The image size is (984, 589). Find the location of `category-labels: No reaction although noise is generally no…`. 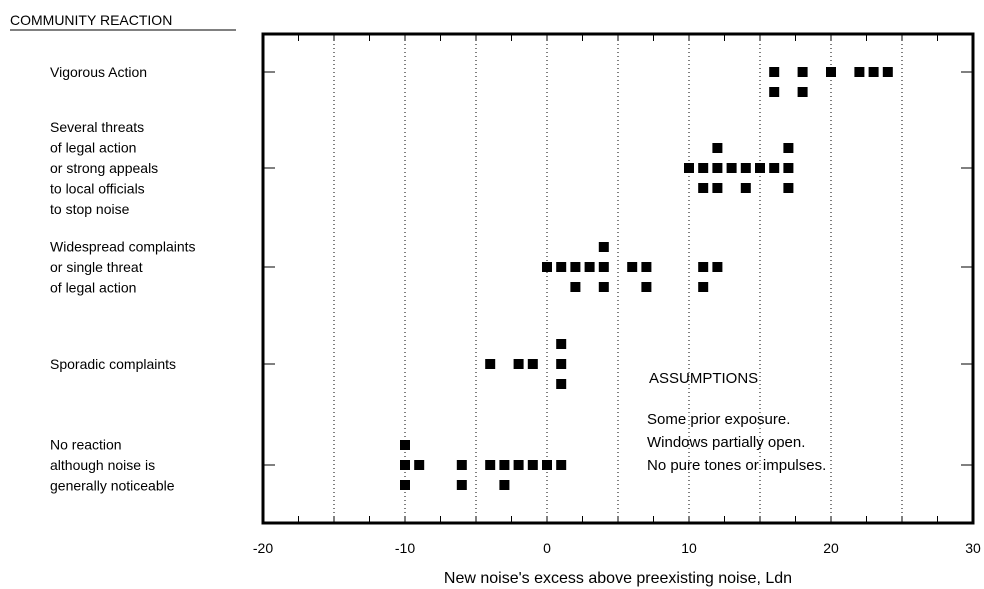

category-labels: No reaction although noise is generally no… is located at coordinates (123, 279).